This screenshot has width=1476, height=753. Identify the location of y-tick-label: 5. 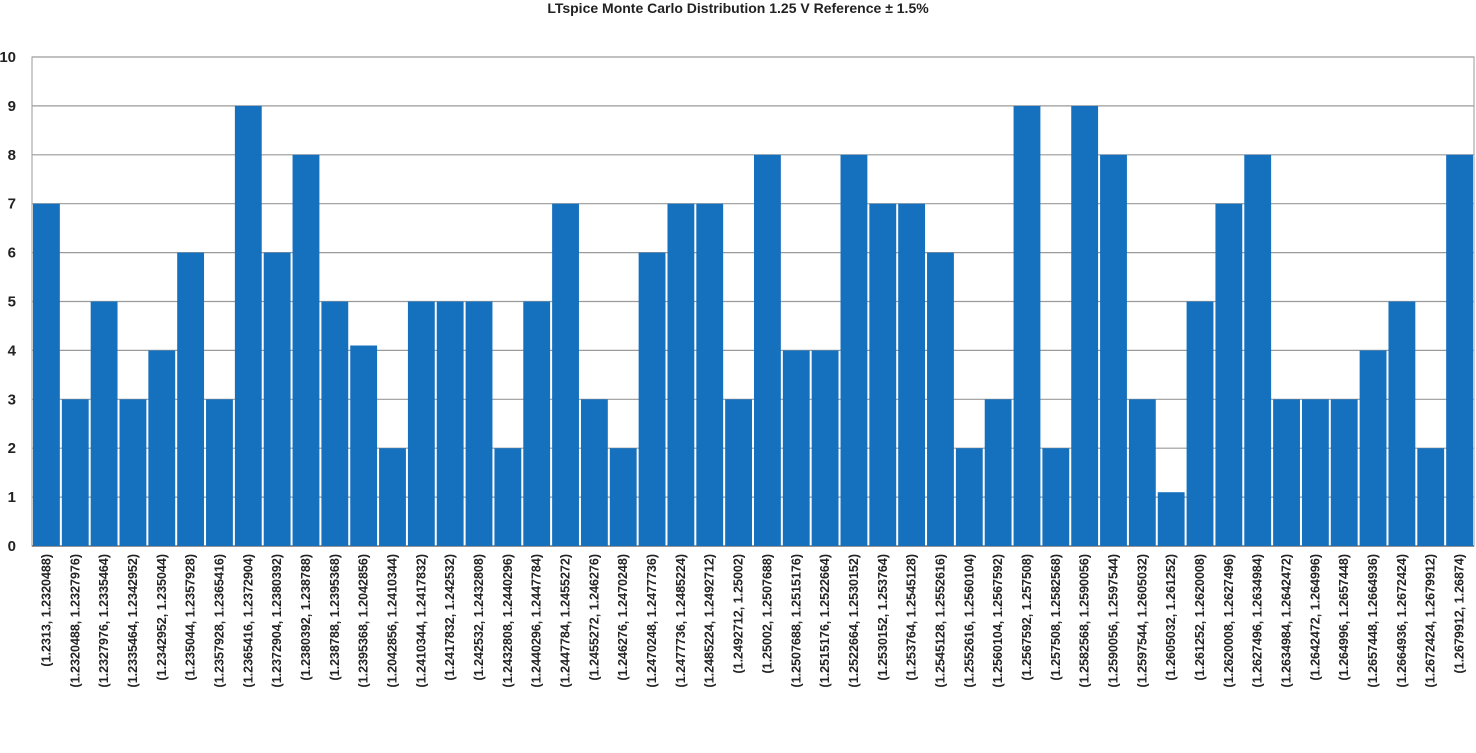
(12, 302).